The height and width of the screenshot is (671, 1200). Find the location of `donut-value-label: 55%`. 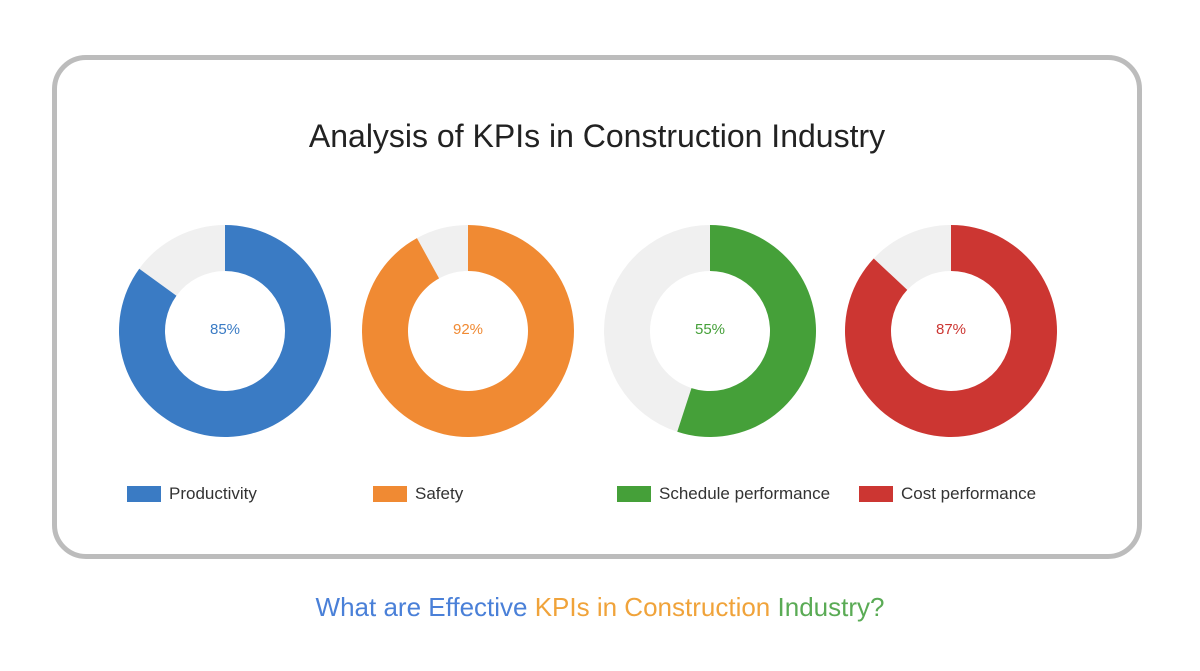

donut-value-label: 55% is located at coordinates (710, 329).